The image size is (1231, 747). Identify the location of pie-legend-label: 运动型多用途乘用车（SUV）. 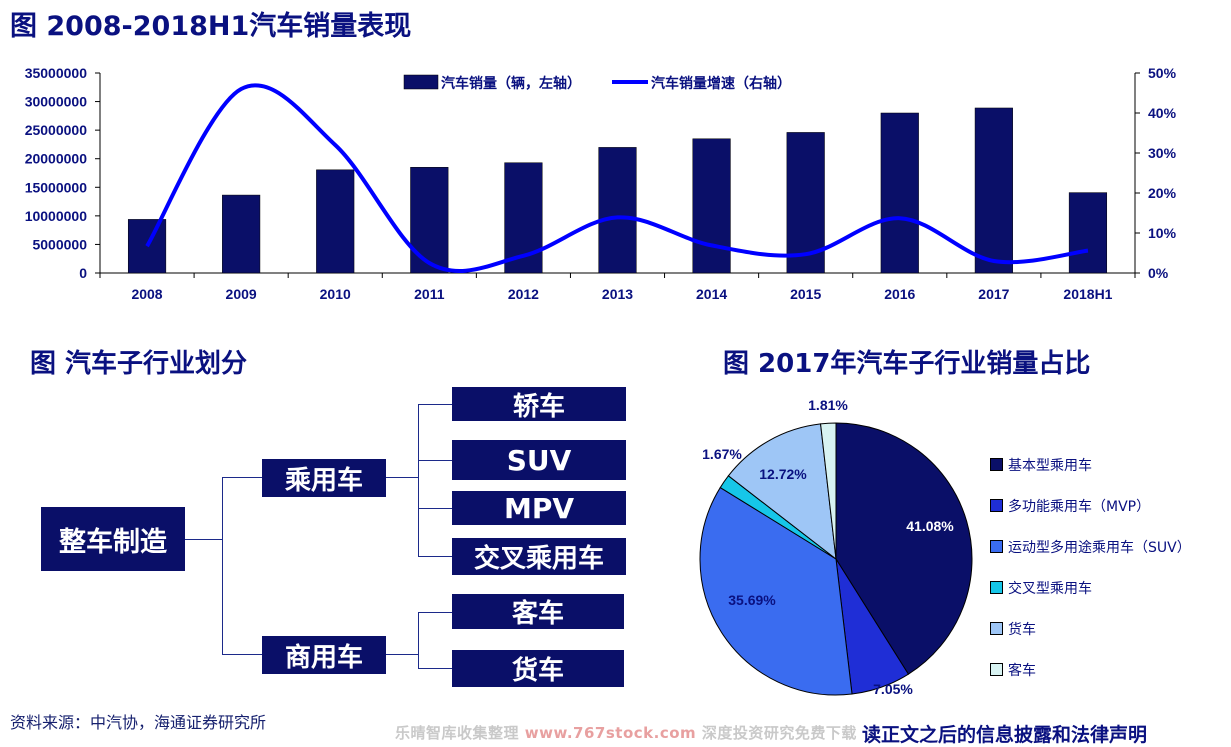
(1099, 547).